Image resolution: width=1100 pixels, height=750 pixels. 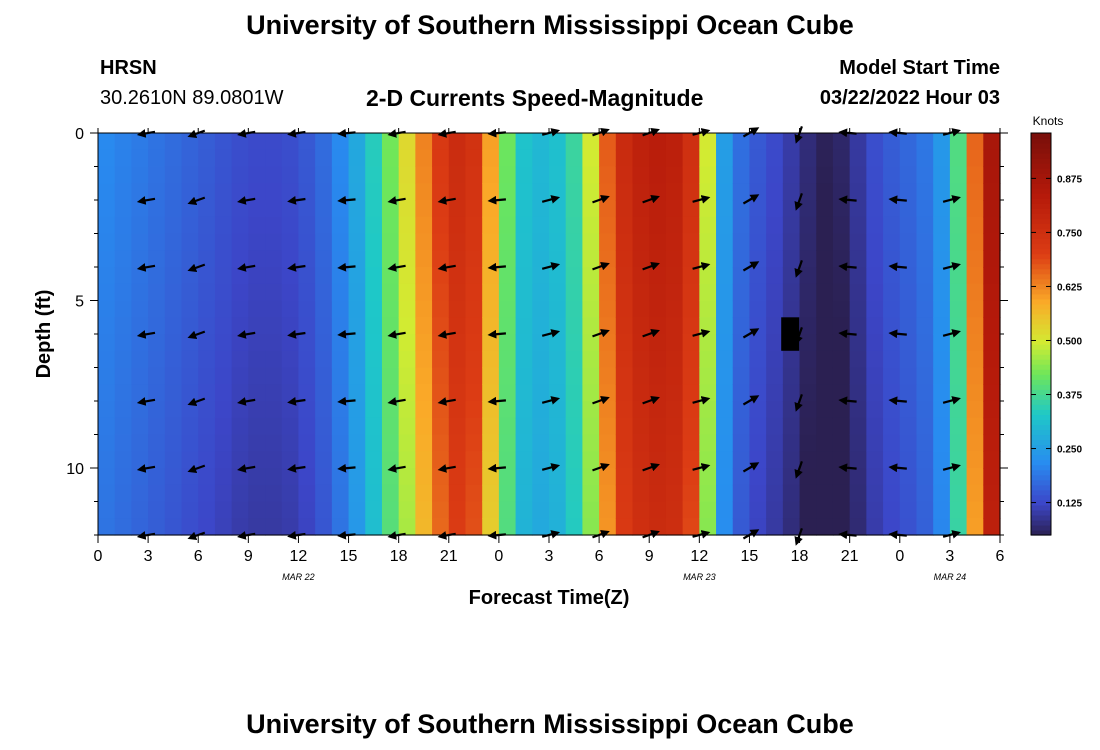 I want to click on x-tick-label: 12, so click(x=299, y=556).